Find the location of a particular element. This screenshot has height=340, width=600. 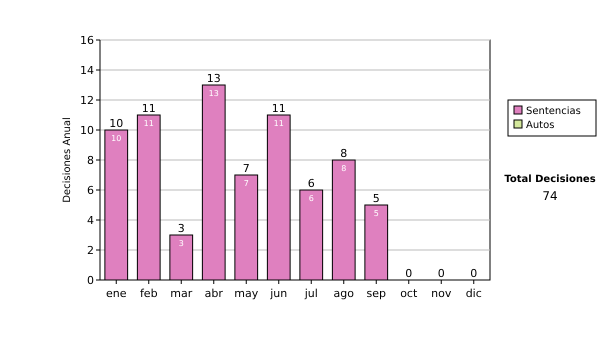

y-axis-title: Decisiones Anual is located at coordinates (67, 160).